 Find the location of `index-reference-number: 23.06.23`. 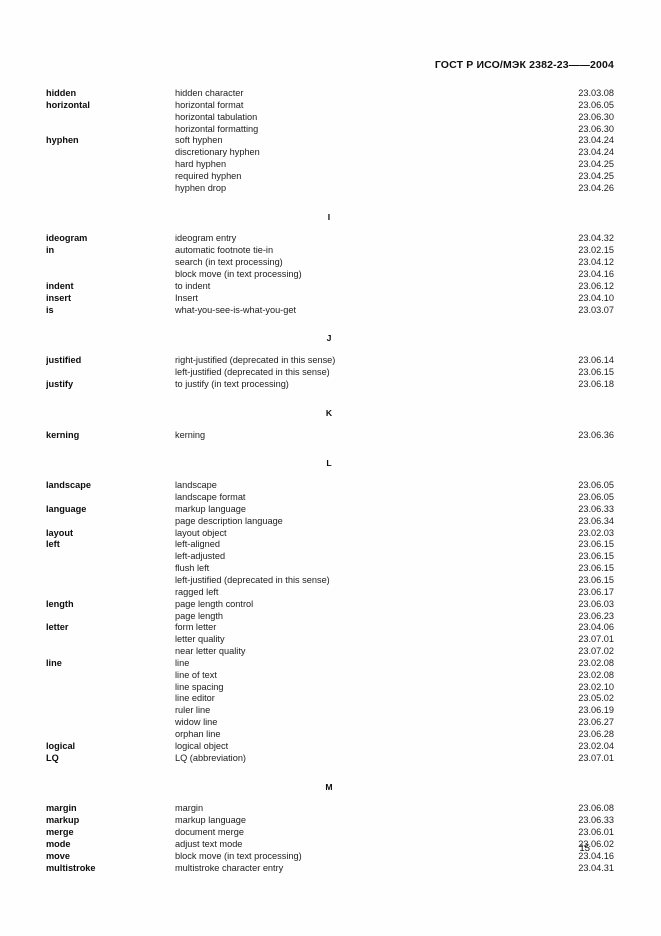

index-reference-number: 23.06.23 is located at coordinates (596, 615).